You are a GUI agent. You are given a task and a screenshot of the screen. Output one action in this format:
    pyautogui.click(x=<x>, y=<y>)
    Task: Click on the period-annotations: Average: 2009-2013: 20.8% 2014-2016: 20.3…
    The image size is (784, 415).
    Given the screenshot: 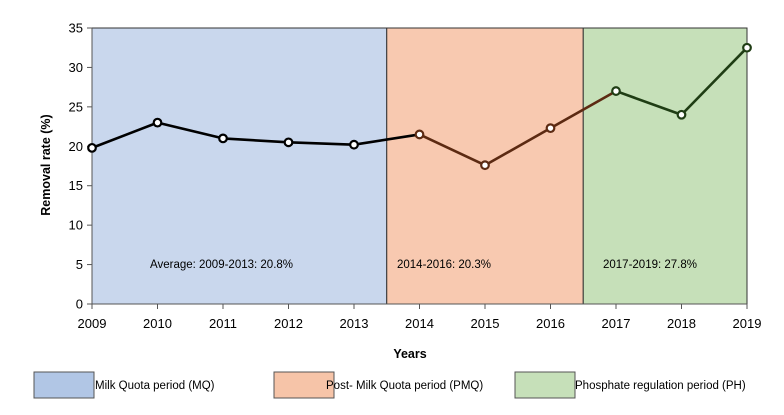 What is the action you would take?
    pyautogui.click(x=423, y=265)
    